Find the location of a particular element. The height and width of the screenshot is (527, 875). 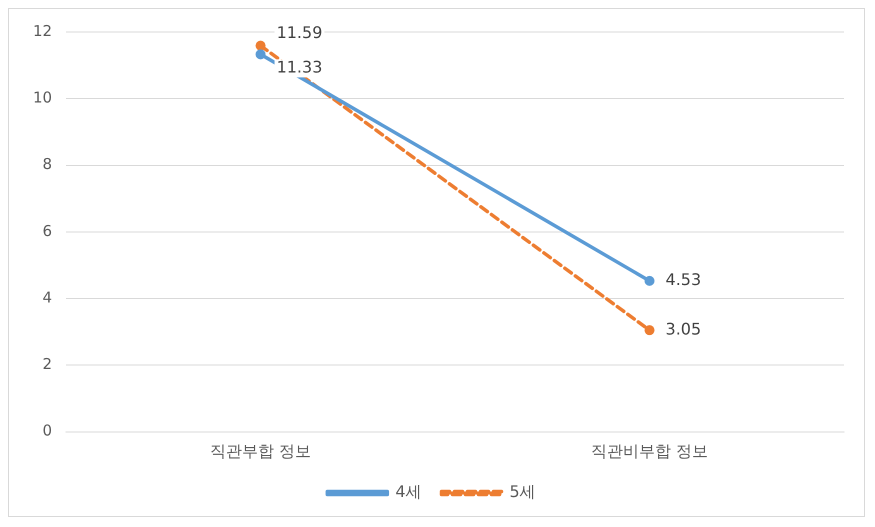

y-tick-label: 4 is located at coordinates (47, 297).